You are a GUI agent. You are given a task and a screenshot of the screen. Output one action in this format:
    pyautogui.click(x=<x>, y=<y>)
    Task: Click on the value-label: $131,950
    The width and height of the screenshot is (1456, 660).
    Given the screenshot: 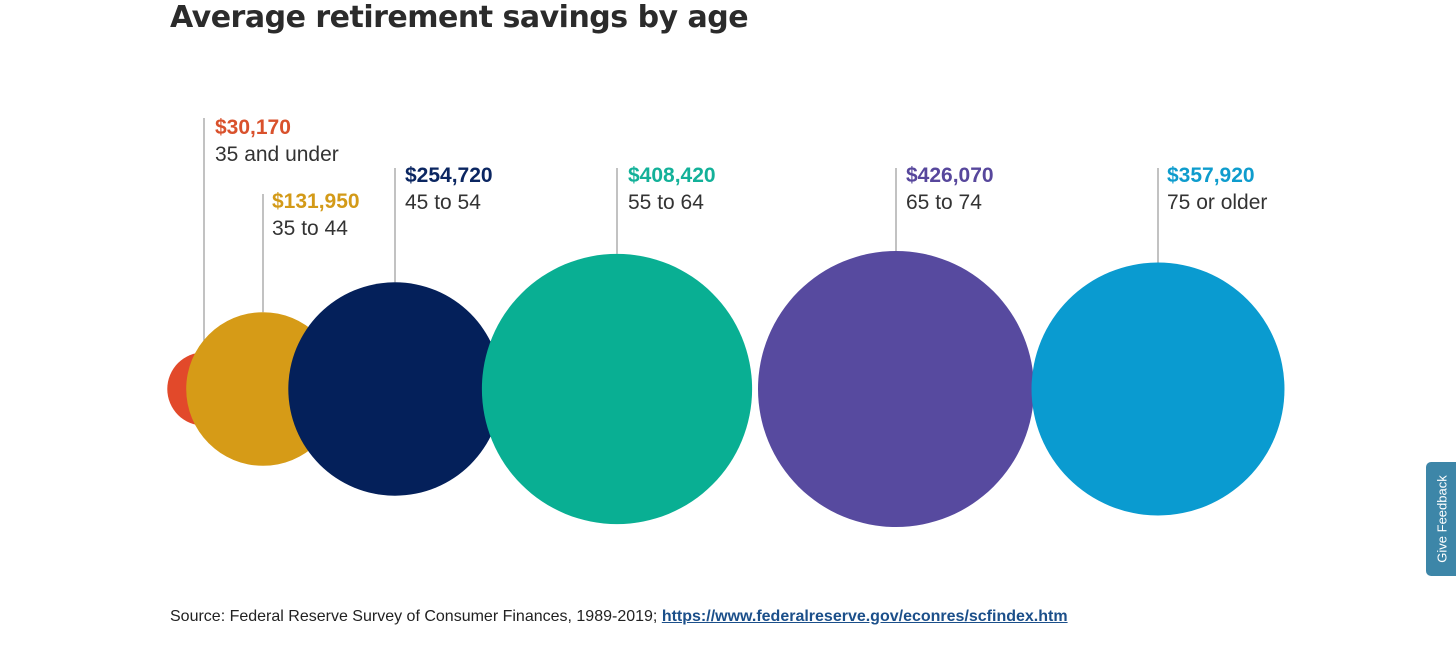 What is the action you would take?
    pyautogui.click(x=316, y=201)
    